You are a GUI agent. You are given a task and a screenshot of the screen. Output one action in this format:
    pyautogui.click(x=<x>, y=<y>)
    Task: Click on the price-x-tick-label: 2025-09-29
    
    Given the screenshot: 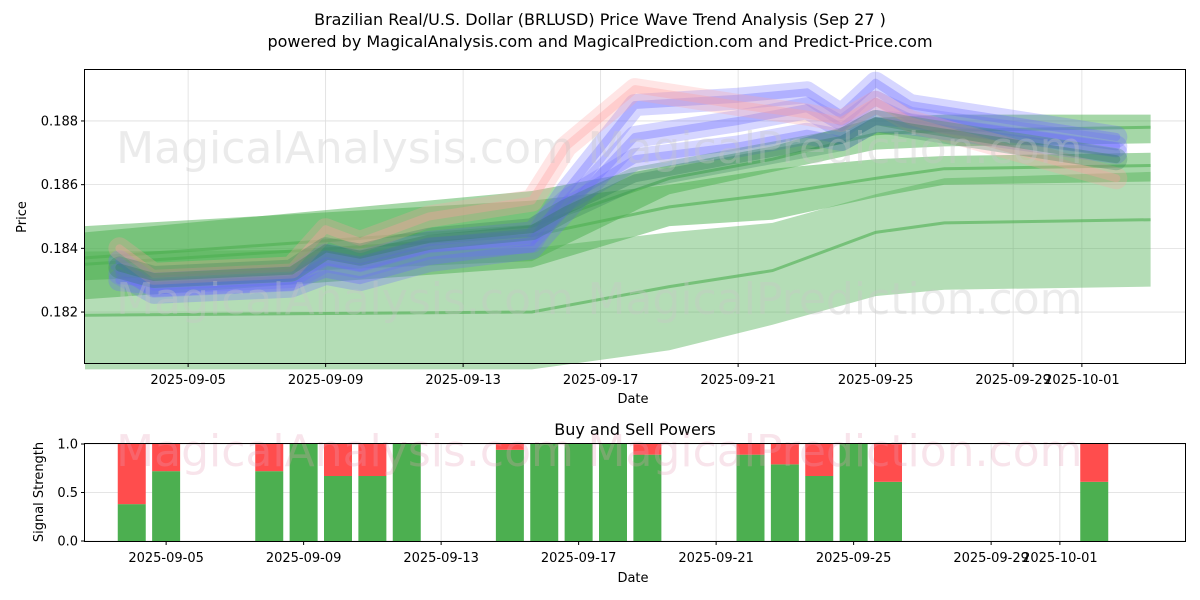 What is the action you would take?
    pyautogui.click(x=1013, y=380)
    